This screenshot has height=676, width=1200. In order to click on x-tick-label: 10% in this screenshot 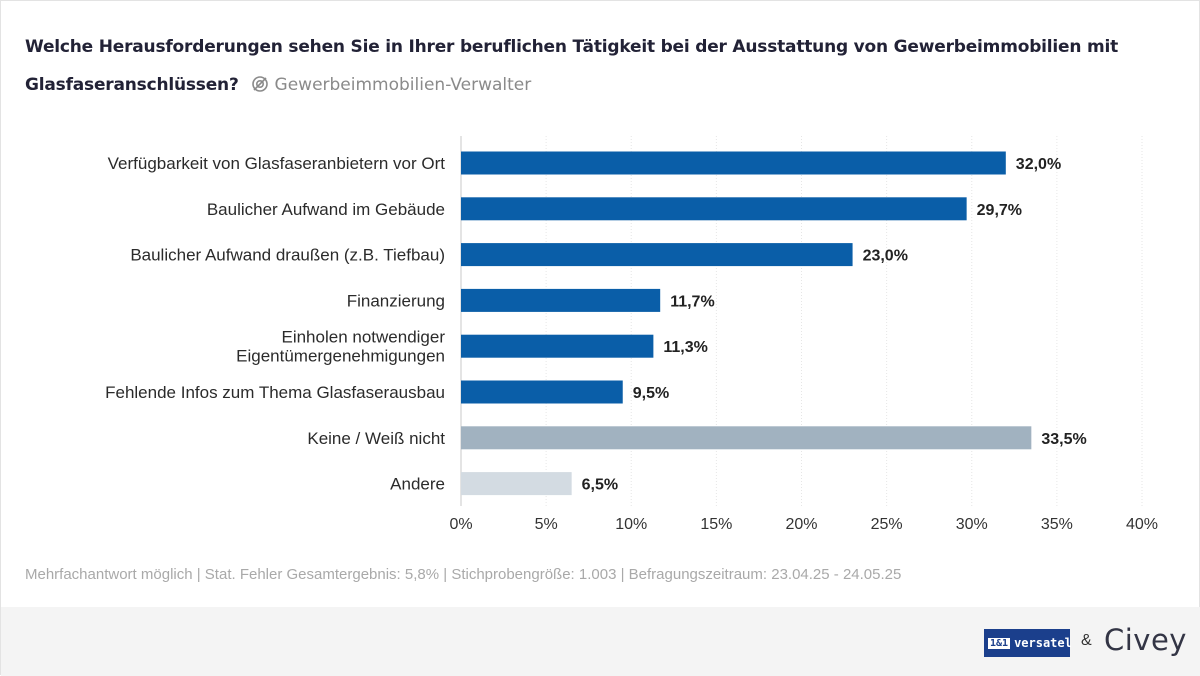, I will do `click(631, 524)`.